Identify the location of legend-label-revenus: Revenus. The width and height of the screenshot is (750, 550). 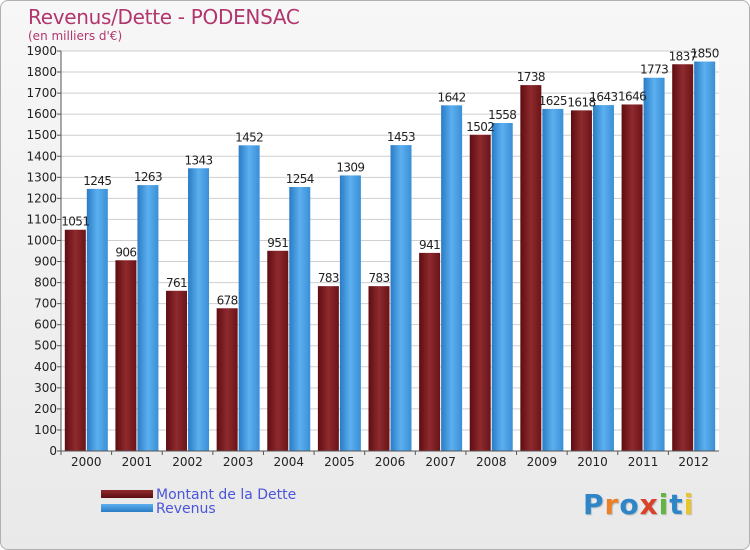
(186, 509).